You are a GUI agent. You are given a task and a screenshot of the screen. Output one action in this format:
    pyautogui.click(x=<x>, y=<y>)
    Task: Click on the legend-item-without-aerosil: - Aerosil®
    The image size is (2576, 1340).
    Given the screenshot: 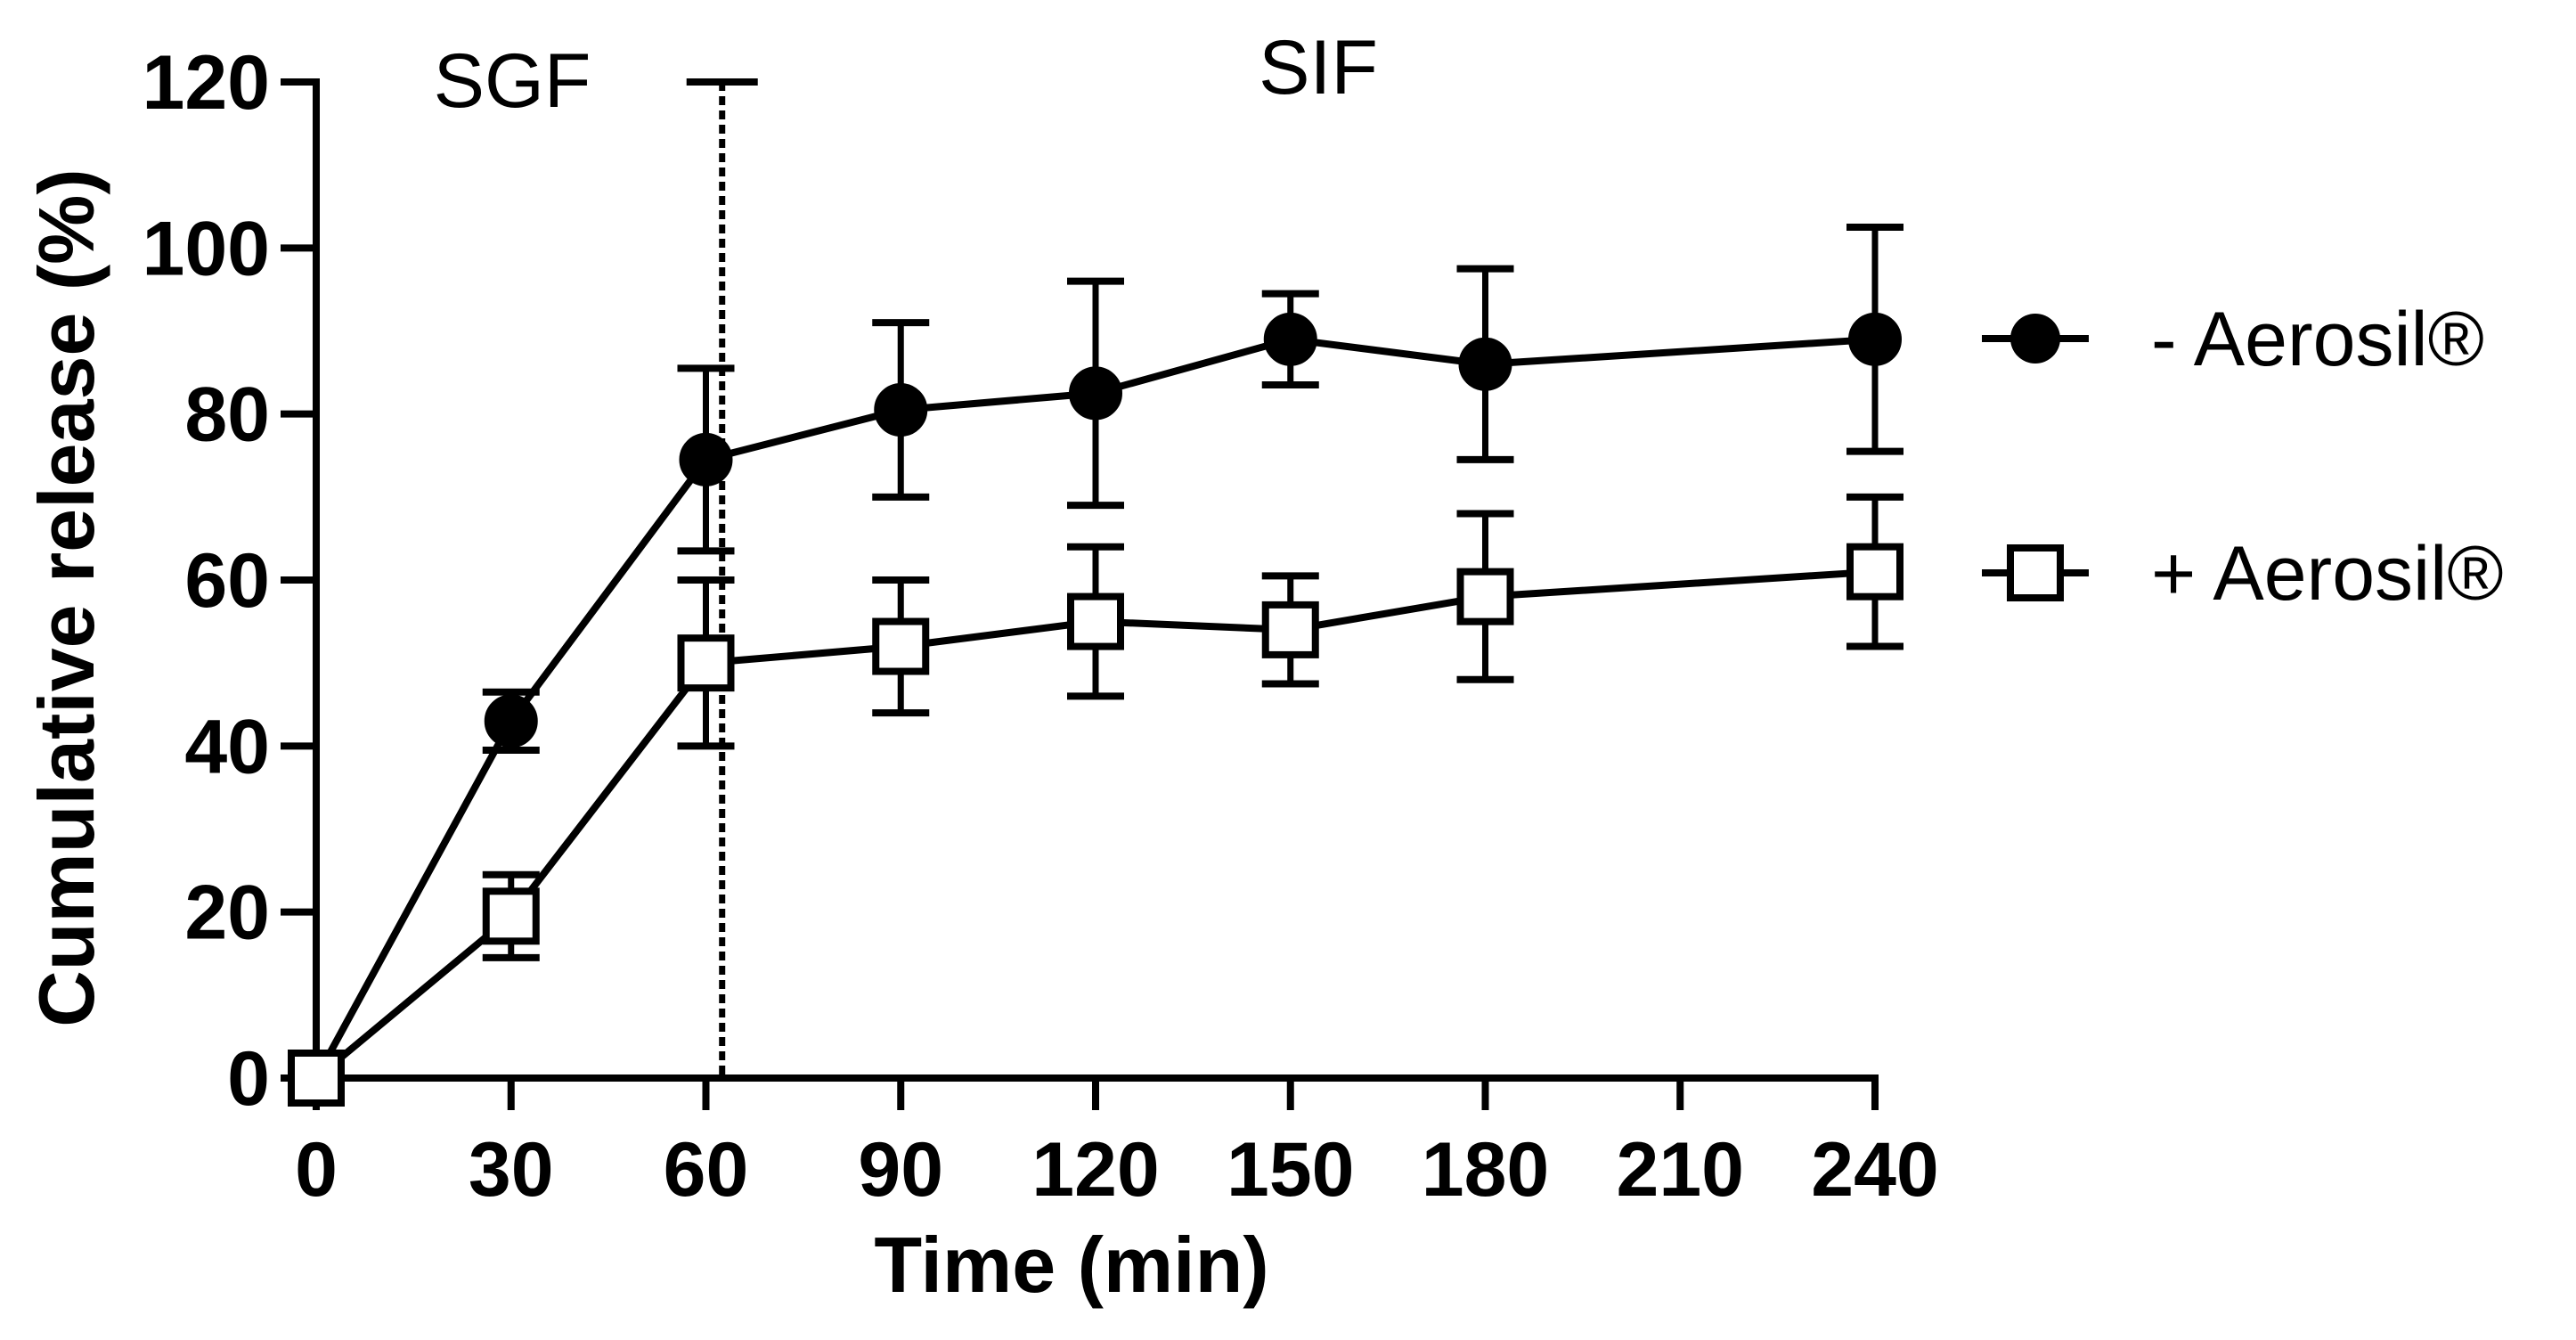 What is the action you would take?
    pyautogui.click(x=2233, y=339)
    